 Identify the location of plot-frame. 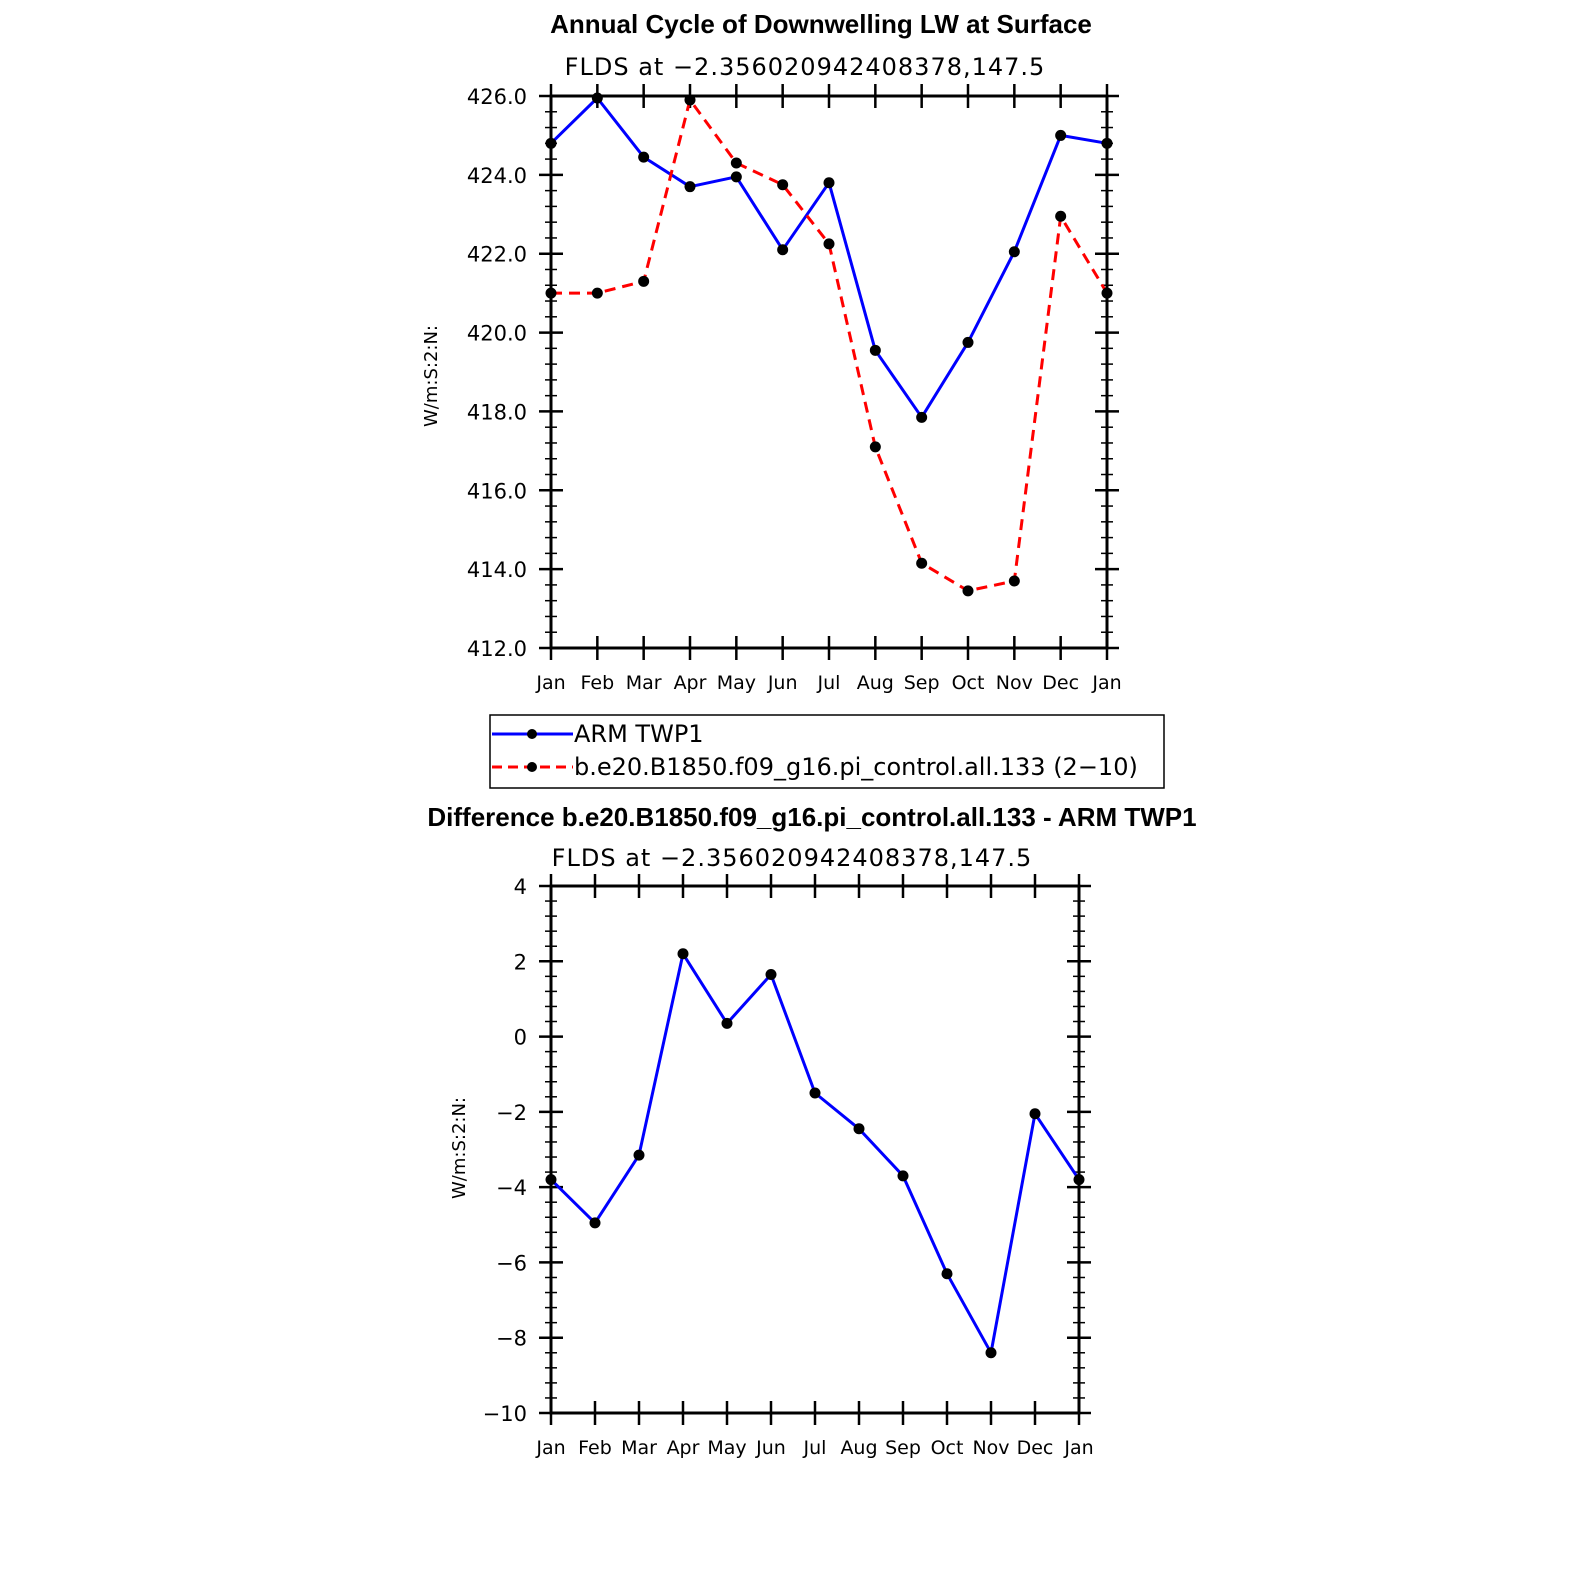
(815, 1149).